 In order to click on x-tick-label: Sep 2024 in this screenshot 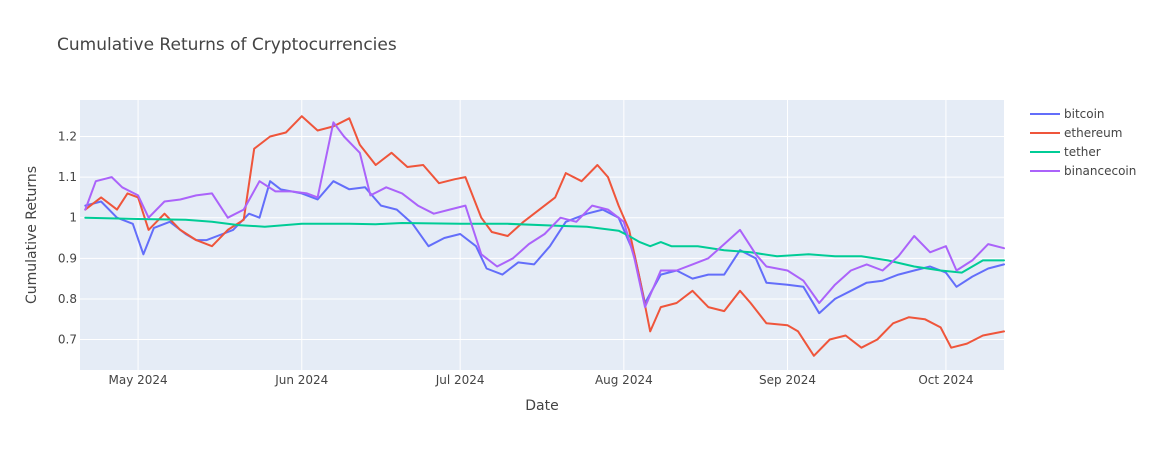, I will do `click(787, 380)`.